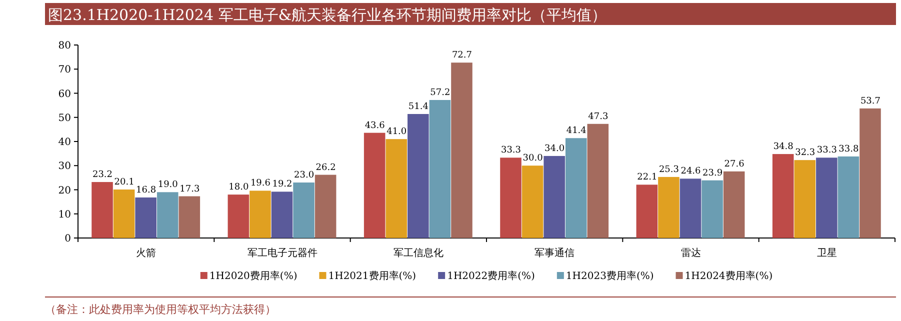 This screenshot has width=901, height=321. I want to click on x-tick-label: 火箭, so click(146, 253).